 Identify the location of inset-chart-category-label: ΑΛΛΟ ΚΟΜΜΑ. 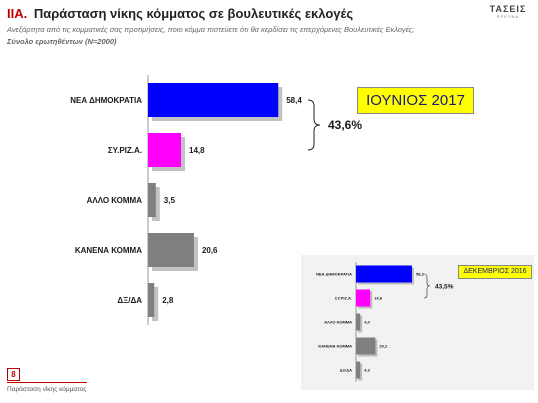
(338, 321).